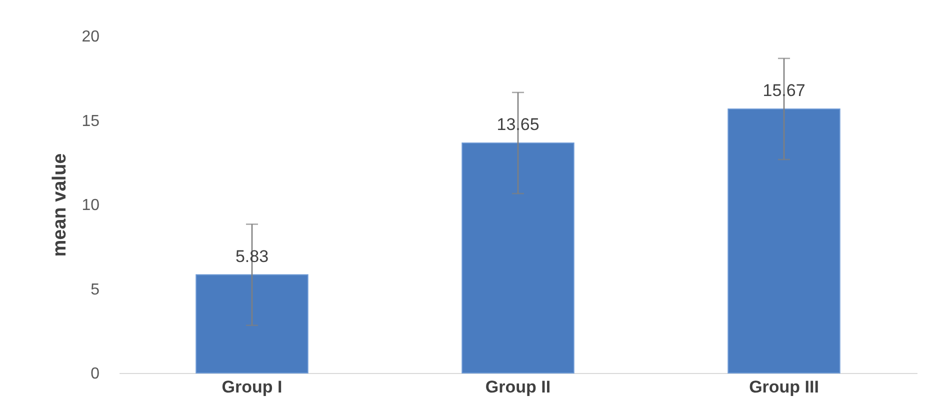  Describe the element at coordinates (91, 37) in the screenshot. I see `y-tick-label: 20` at that location.